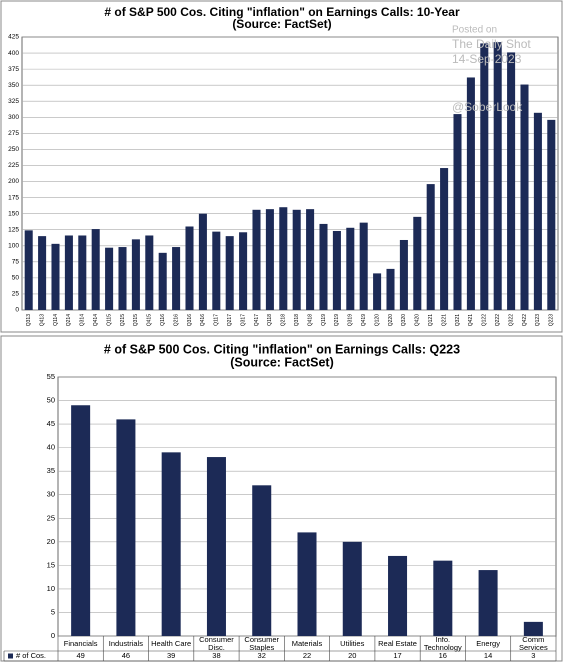 This screenshot has height=663, width=564. I want to click on x-tick-label: Q319, so click(351, 320).